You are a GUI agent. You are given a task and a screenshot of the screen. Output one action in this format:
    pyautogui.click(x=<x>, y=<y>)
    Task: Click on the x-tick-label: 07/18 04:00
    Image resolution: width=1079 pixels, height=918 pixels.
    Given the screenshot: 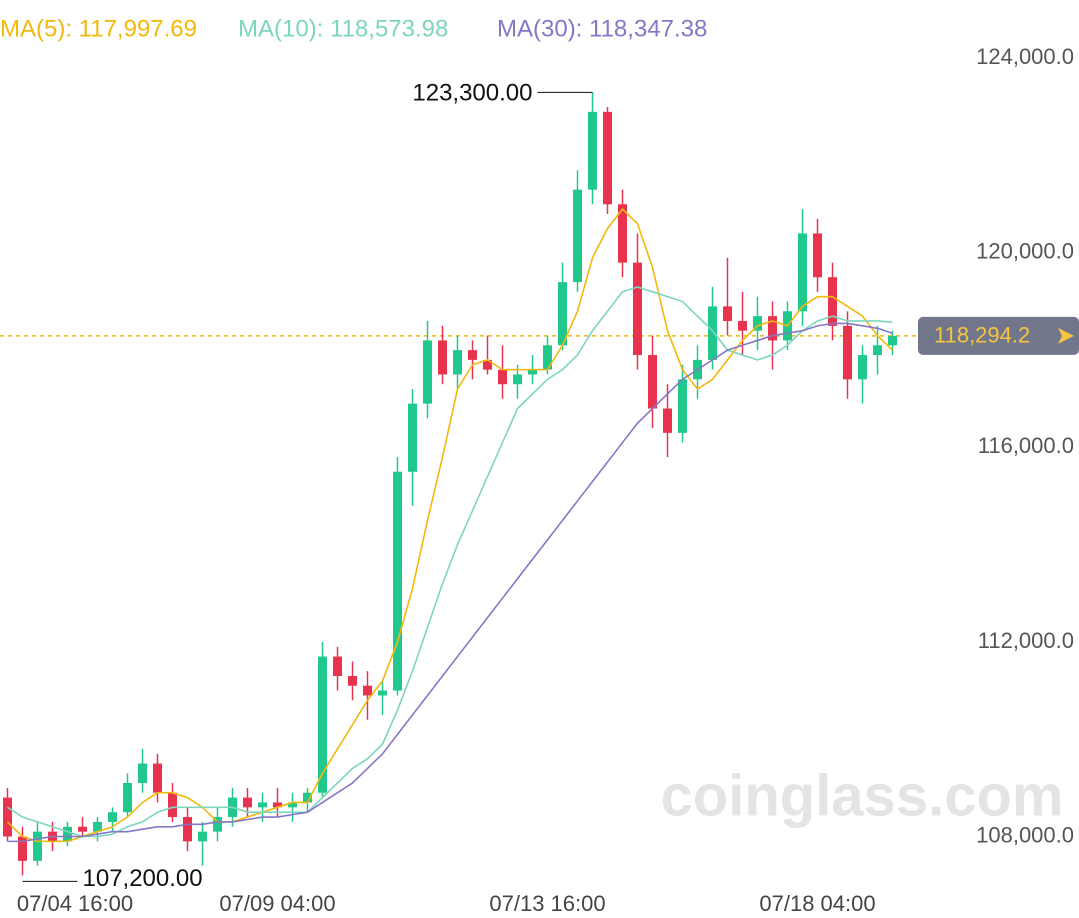 What is the action you would take?
    pyautogui.click(x=817, y=903)
    